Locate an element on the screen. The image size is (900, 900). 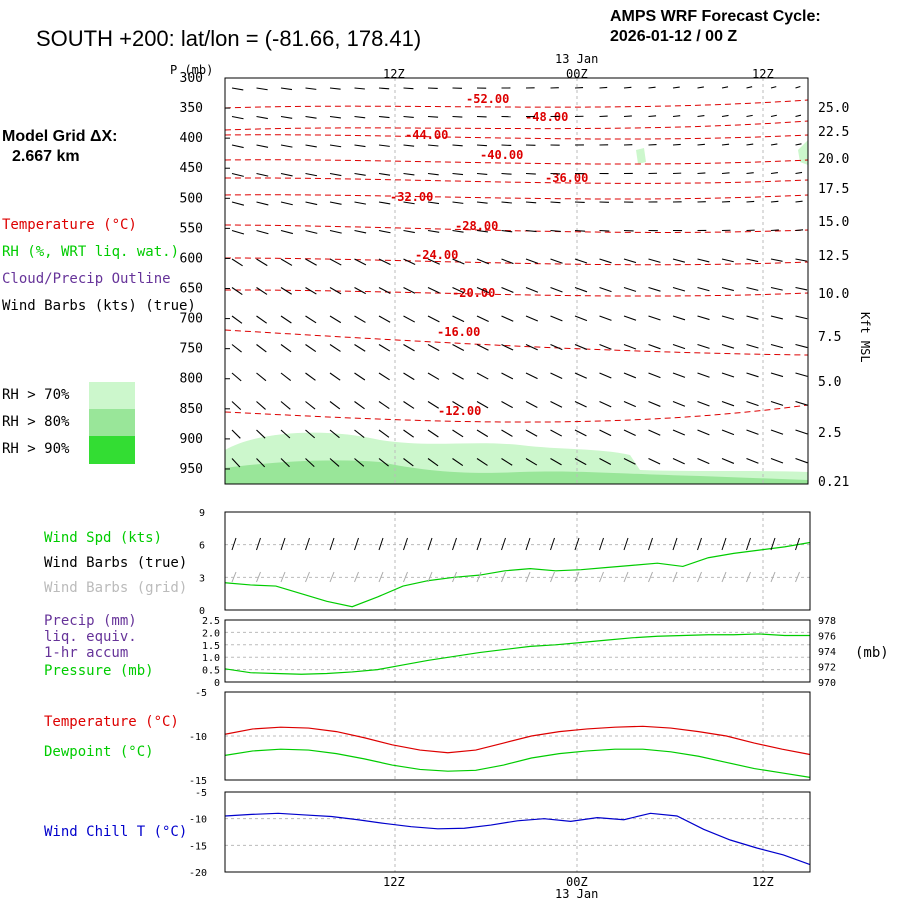
isotherm-label-9: -16.00 is located at coordinates (458, 332).